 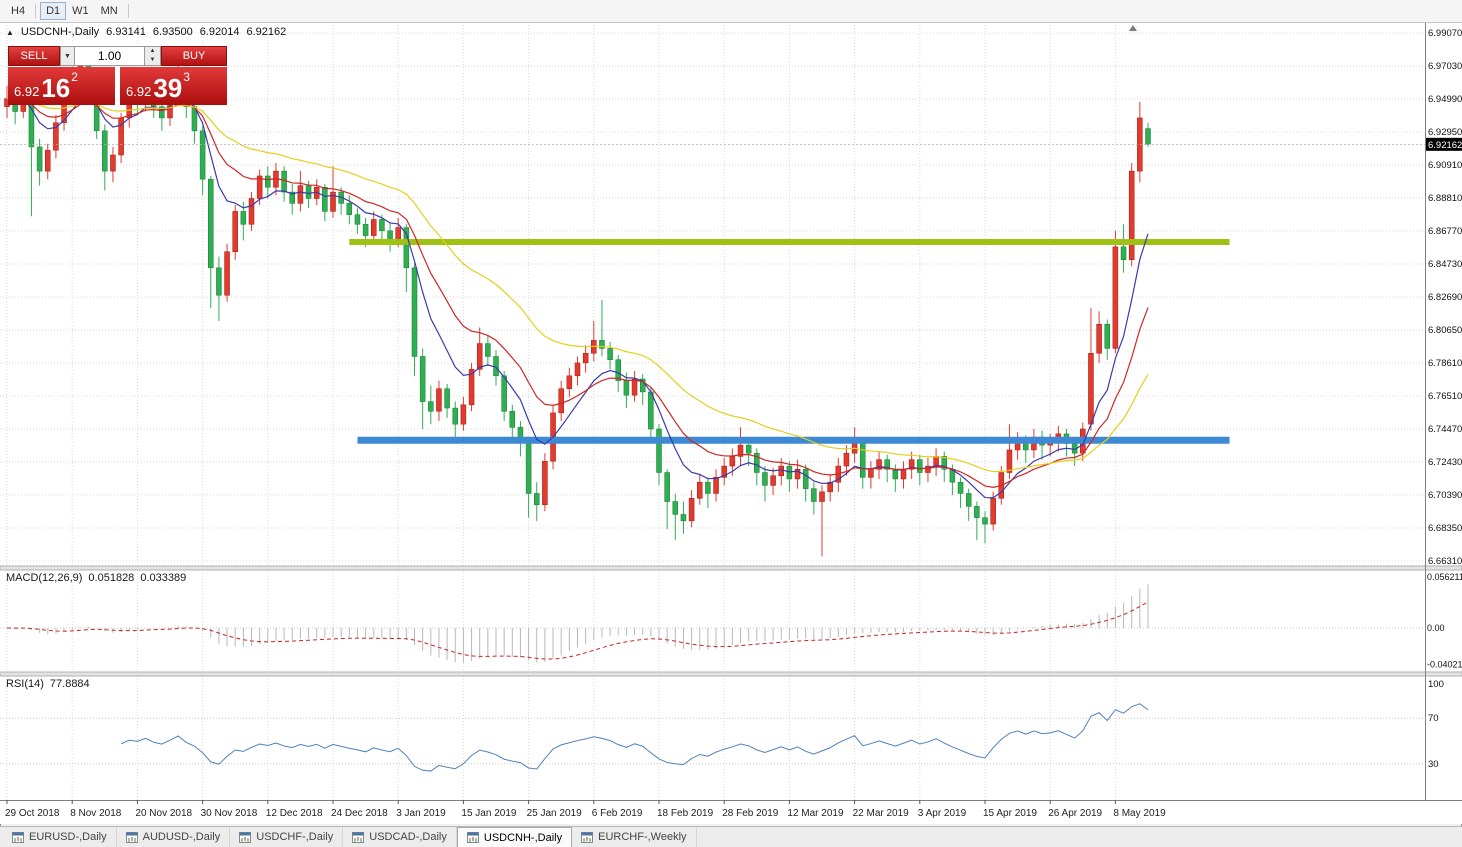 What do you see at coordinates (56, 88) in the screenshot?
I see `bid-price-pips: 16` at bounding box center [56, 88].